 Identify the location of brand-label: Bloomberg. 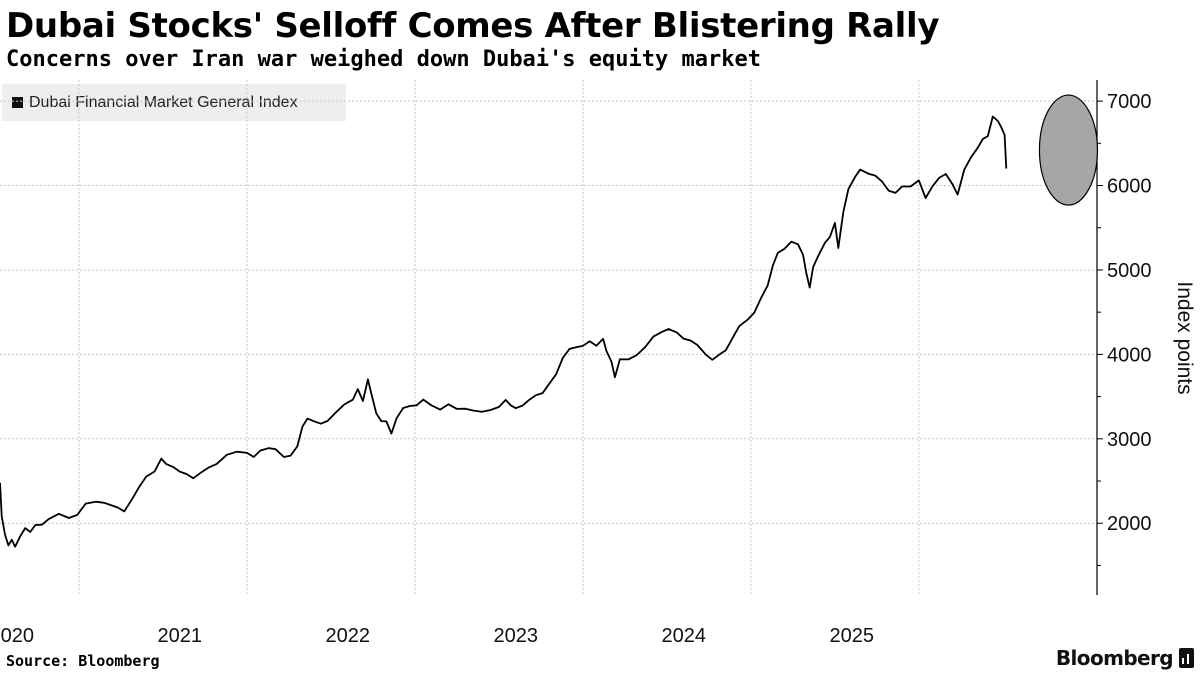
(1114, 658).